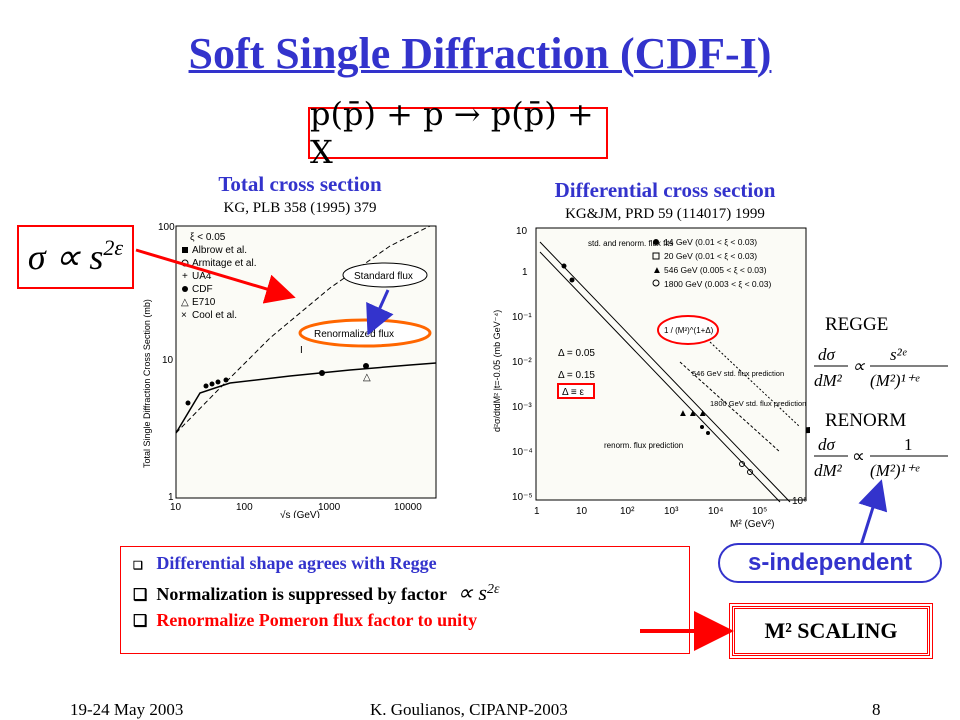 Image resolution: width=960 pixels, height=720 pixels. What do you see at coordinates (317, 620) in the screenshot?
I see `bullet-3-text: Renormalize Pomeron flux factor to unity` at bounding box center [317, 620].